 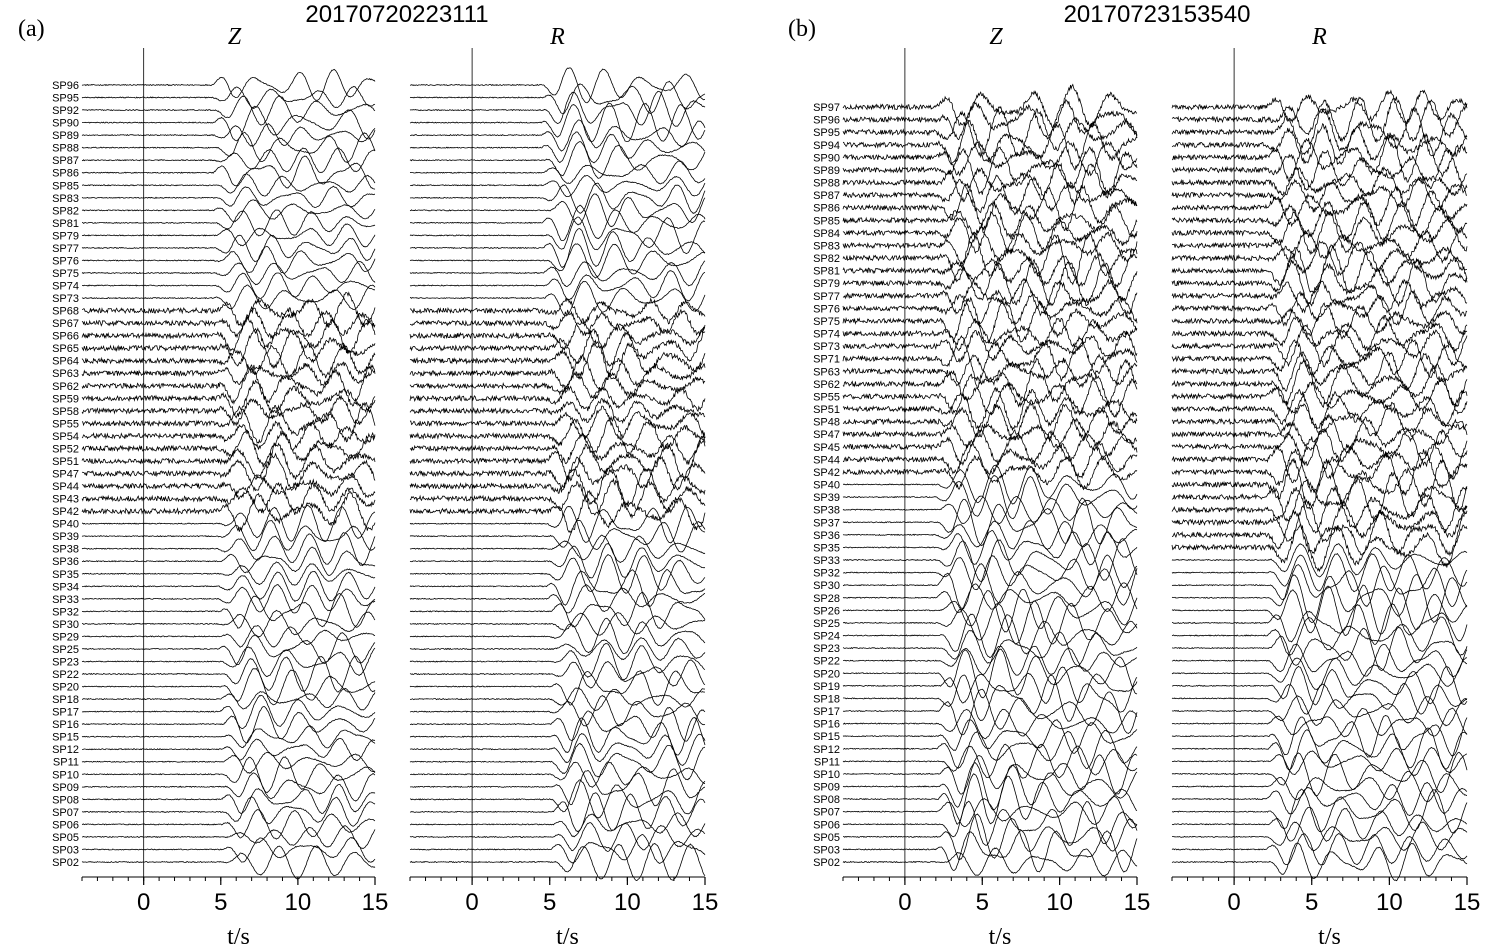 I want to click on panel-tag: (a), so click(x=31, y=29).